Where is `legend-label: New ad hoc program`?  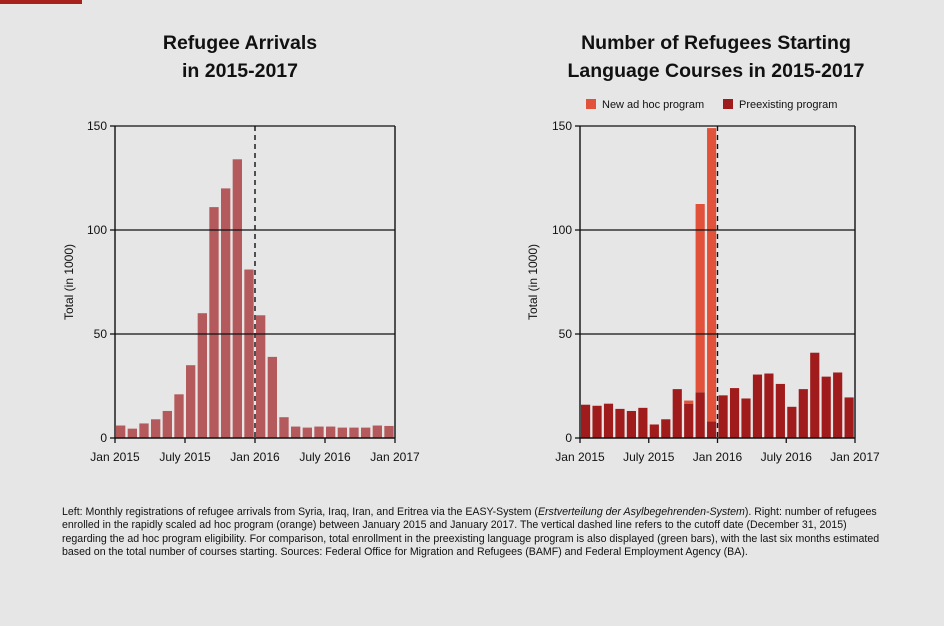 legend-label: New ad hoc program is located at coordinates (653, 105).